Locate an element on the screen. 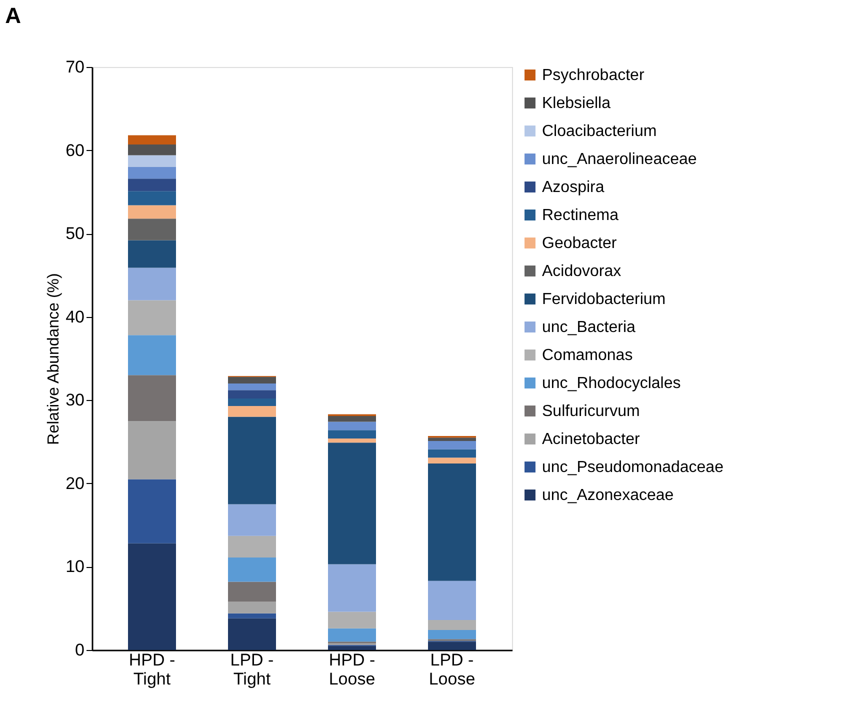  x-tick-label: HPD - Tight is located at coordinates (152, 669).